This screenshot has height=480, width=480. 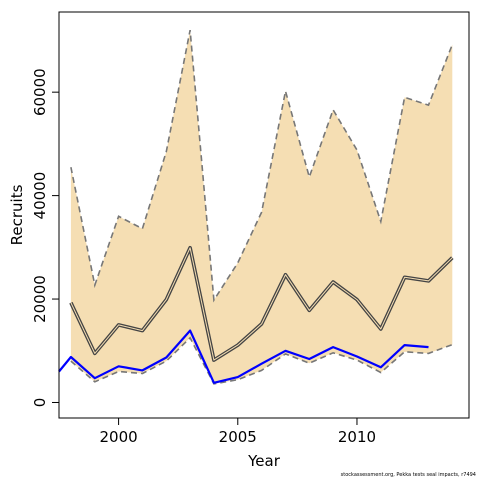 What do you see at coordinates (45, 237) in the screenshot?
I see `y-axis: 0 20000 40000 60000` at bounding box center [45, 237].